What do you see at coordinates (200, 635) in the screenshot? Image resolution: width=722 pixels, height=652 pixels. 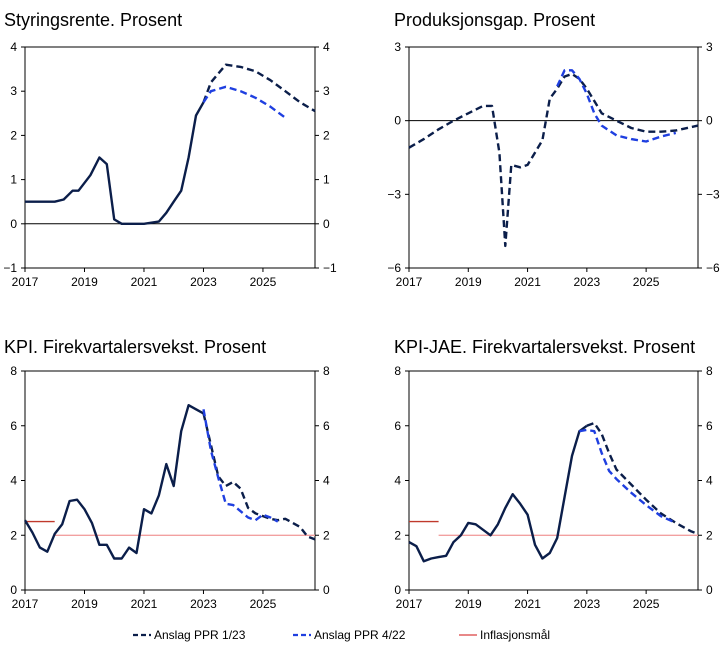 I see `legend-label-ppr-1-23: Anslag PPR 1/23` at bounding box center [200, 635].